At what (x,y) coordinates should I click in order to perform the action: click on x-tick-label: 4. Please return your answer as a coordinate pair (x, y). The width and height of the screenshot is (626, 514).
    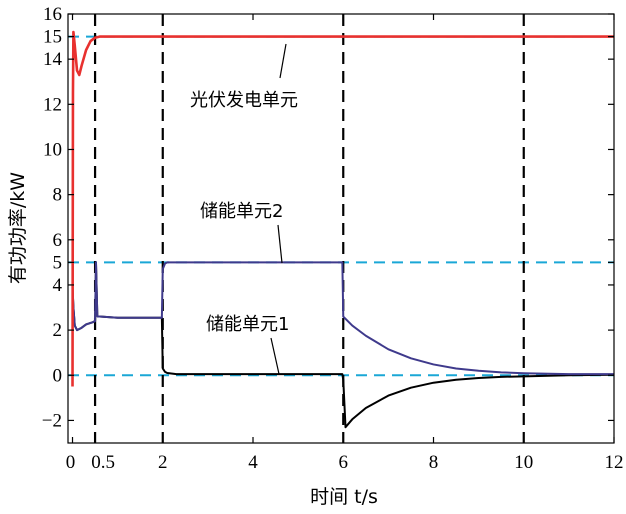
    Looking at the image, I should click on (253, 462).